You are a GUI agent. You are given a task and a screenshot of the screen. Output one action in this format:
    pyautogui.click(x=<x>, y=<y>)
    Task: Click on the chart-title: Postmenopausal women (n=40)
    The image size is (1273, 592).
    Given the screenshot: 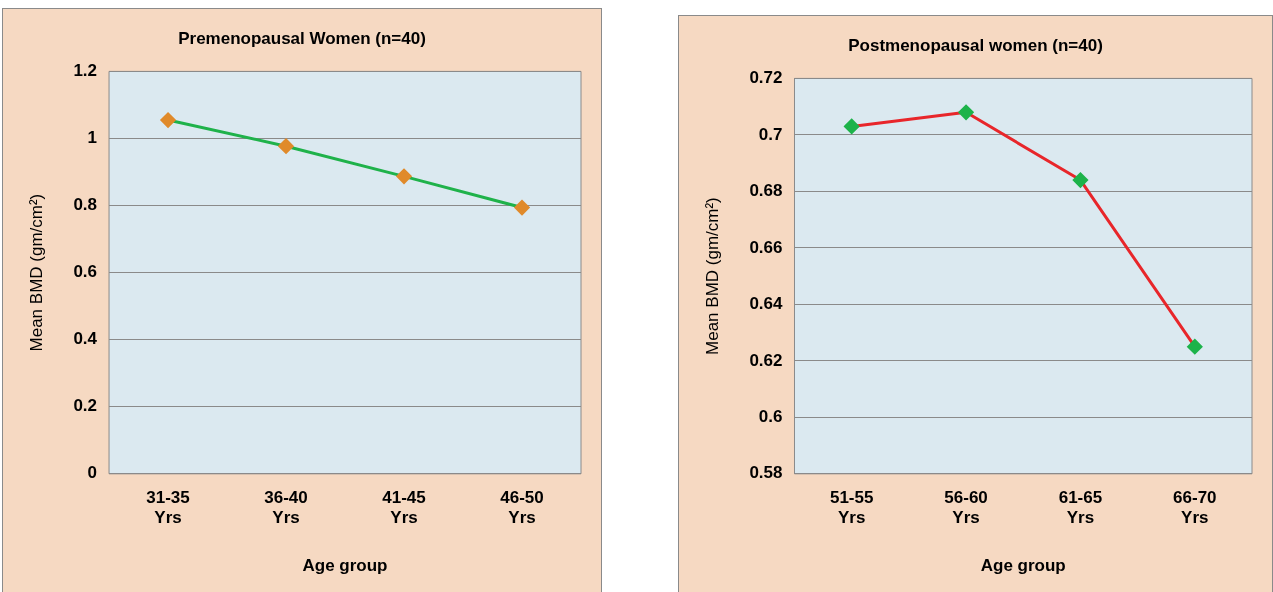 What is the action you would take?
    pyautogui.click(x=975, y=45)
    